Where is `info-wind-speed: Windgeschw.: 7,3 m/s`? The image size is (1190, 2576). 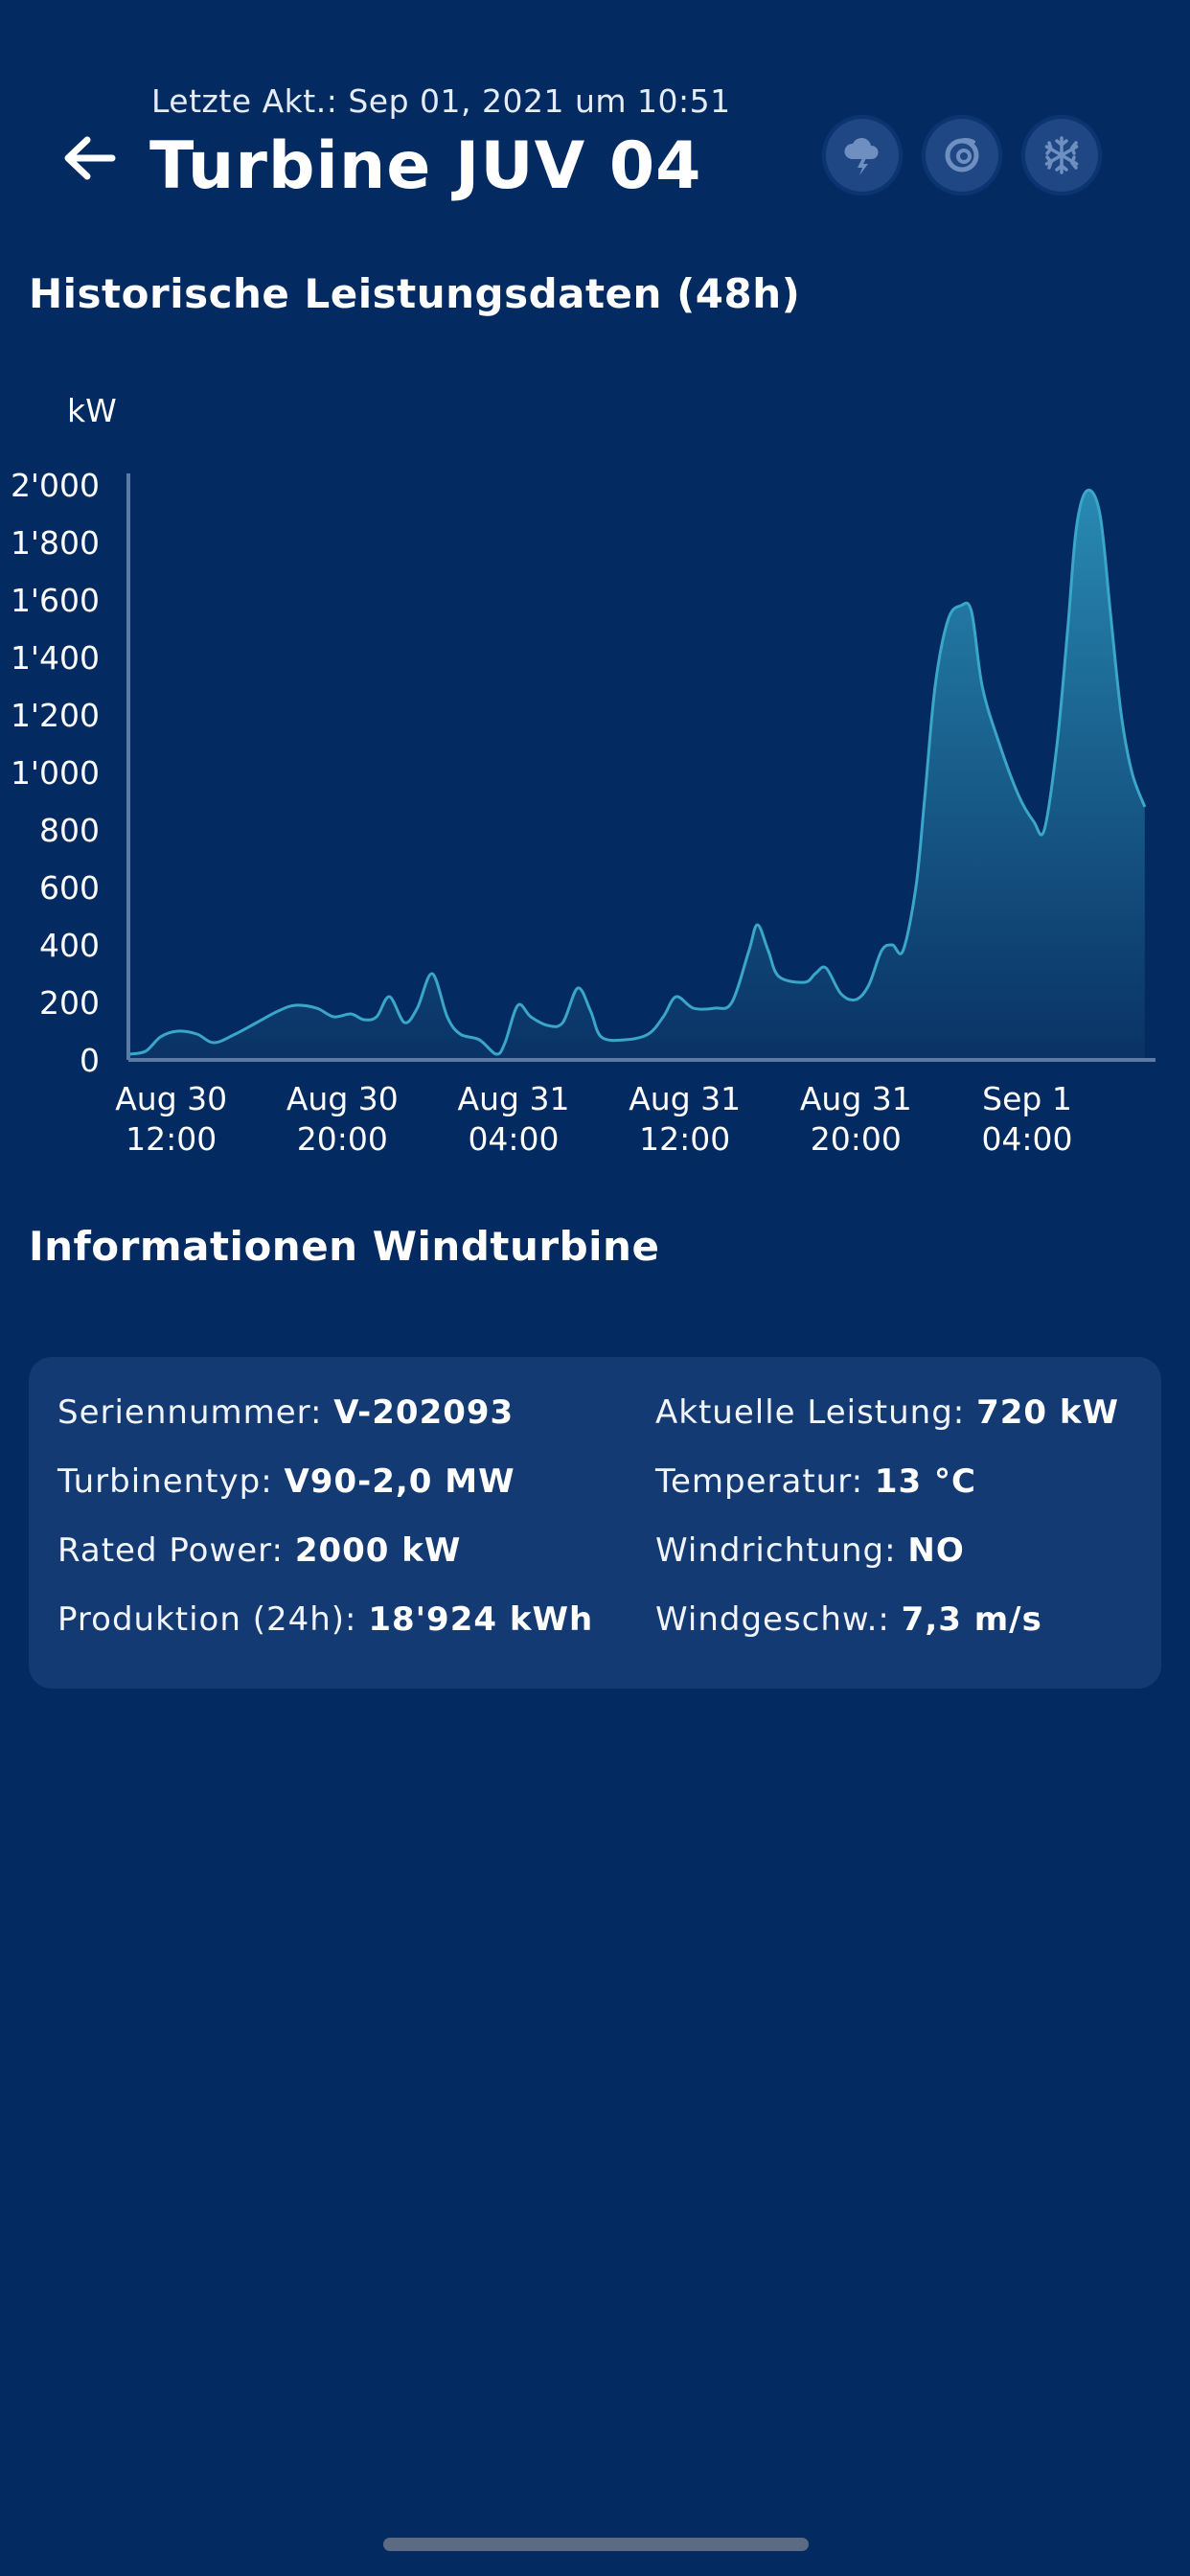 info-wind-speed: Windgeschw.: 7,3 m/s is located at coordinates (849, 1619).